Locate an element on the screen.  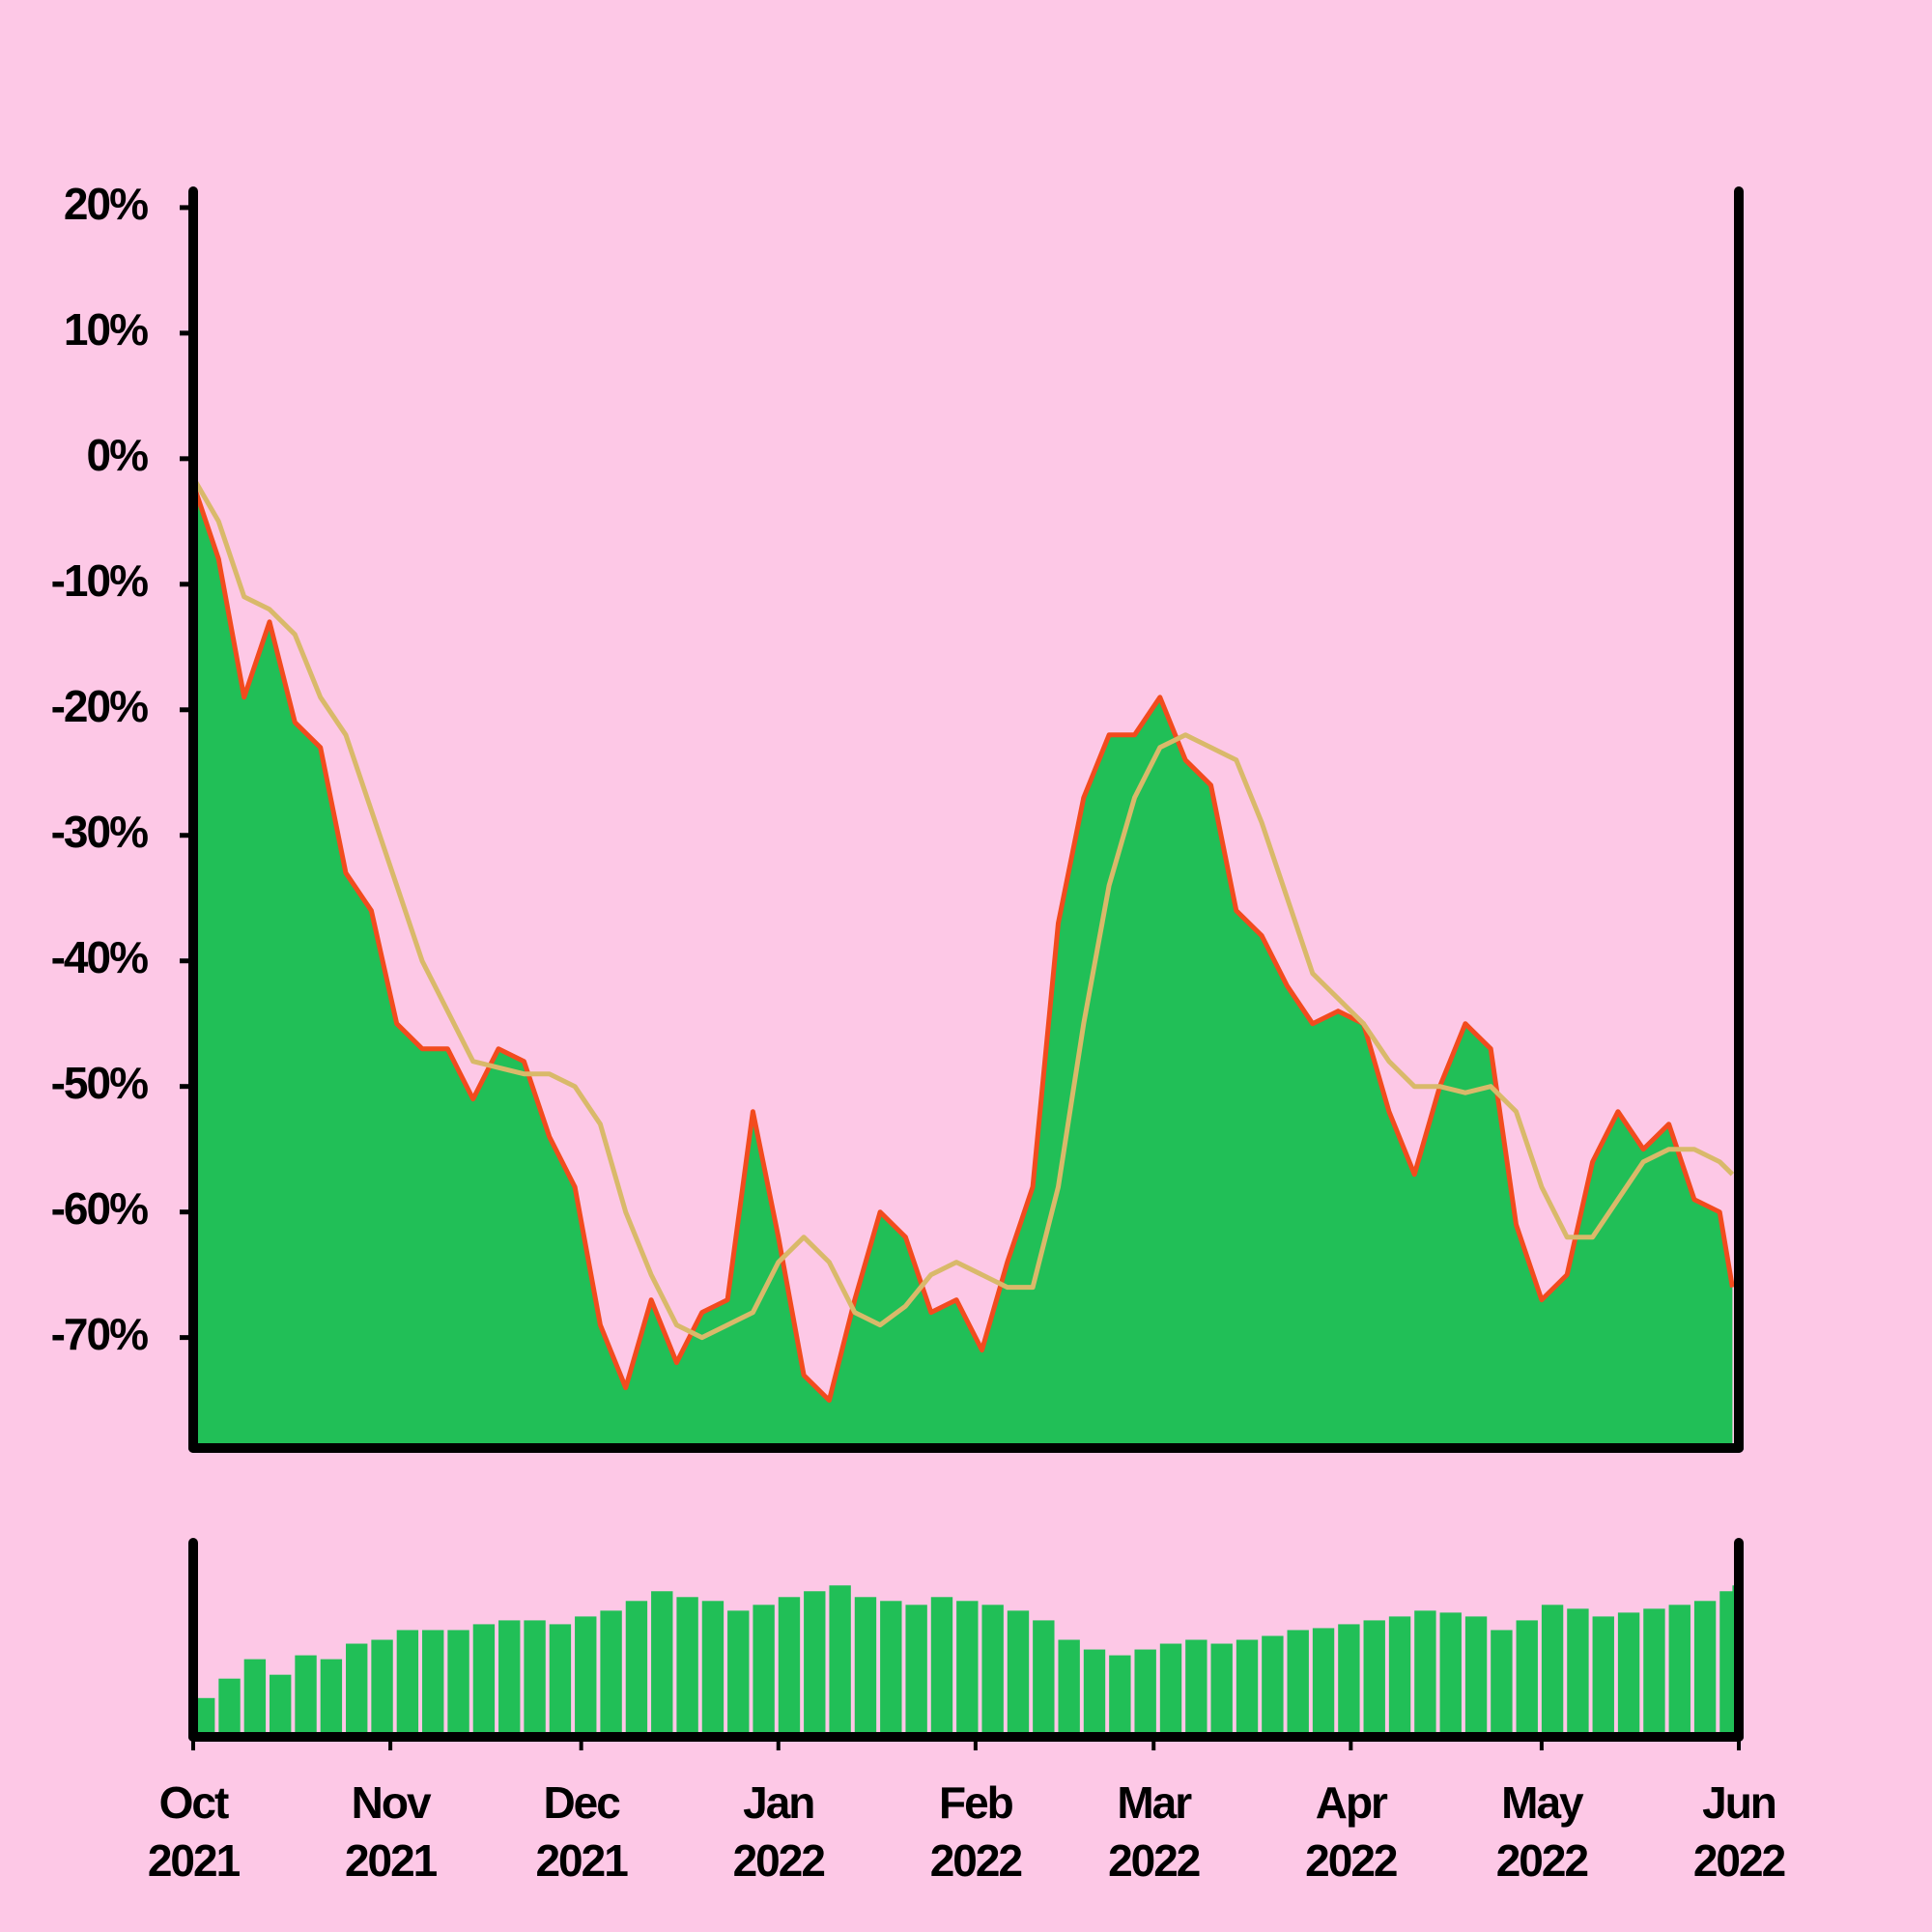
y-tick-label: -70% is located at coordinates (99, 1334).